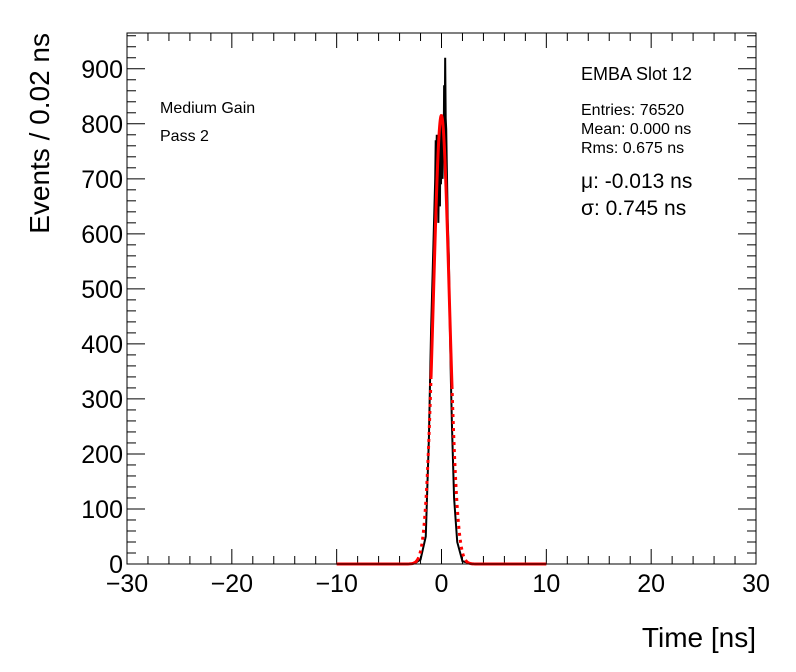 This screenshot has width=796, height=672. I want to click on y-tick-label: 600, so click(102, 235).